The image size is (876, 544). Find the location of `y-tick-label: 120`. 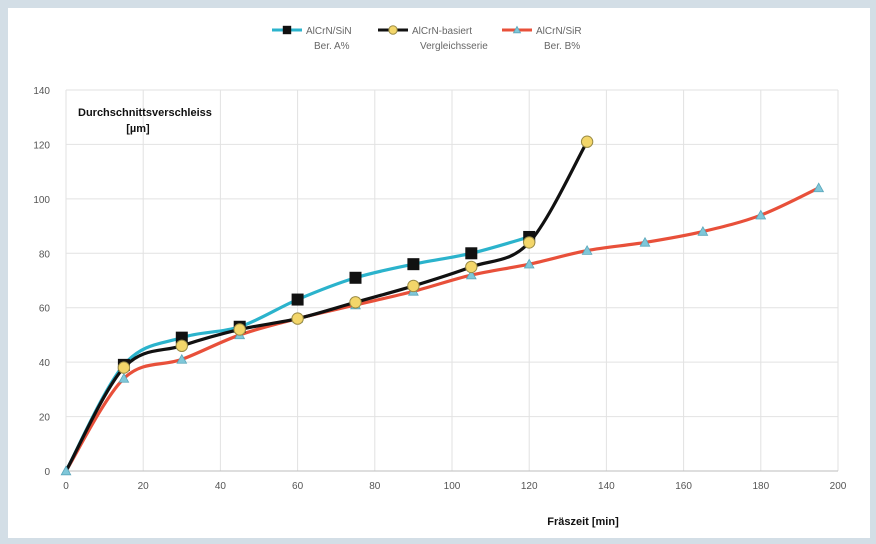

y-tick-label: 120 is located at coordinates (41, 145).